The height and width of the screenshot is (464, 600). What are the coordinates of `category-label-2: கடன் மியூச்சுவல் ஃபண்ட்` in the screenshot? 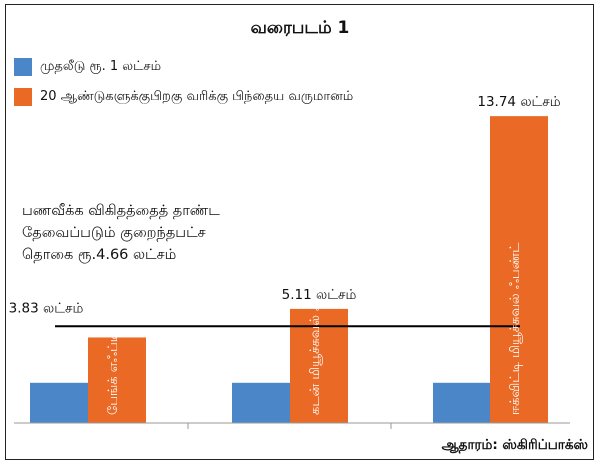 It's located at (315, 339).